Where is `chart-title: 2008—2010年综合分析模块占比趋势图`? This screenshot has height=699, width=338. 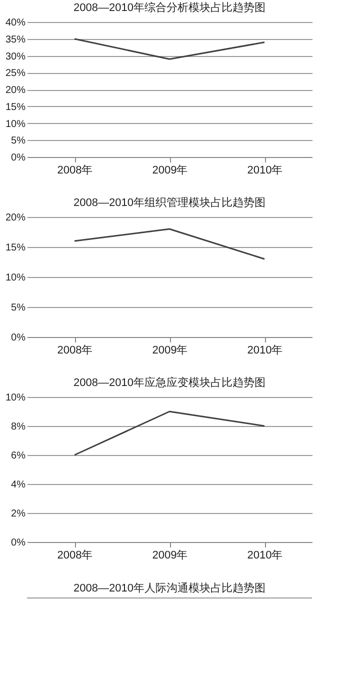 chart-title: 2008—2010年综合分析模块占比趋势图 is located at coordinates (170, 7).